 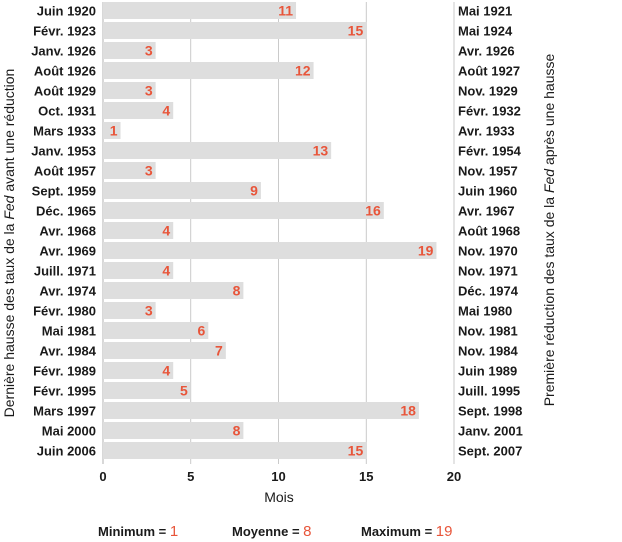 What do you see at coordinates (63, 51) in the screenshot?
I see `start-date-label: Janv. 1926` at bounding box center [63, 51].